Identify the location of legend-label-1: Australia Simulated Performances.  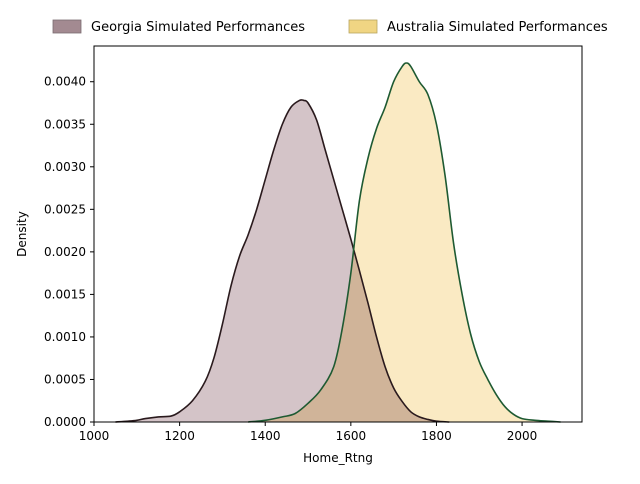
(497, 27).